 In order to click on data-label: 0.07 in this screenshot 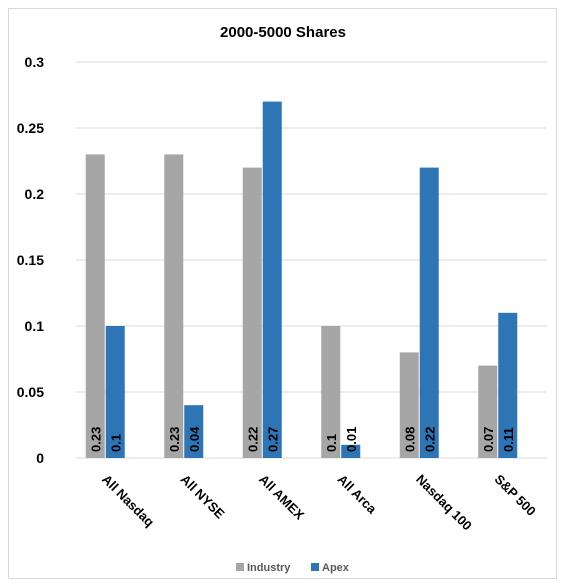, I will do `click(488, 439)`.